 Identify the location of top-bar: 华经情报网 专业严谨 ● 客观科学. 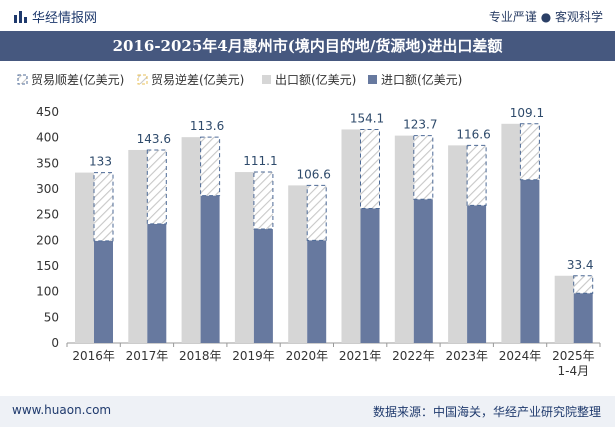
(307, 15).